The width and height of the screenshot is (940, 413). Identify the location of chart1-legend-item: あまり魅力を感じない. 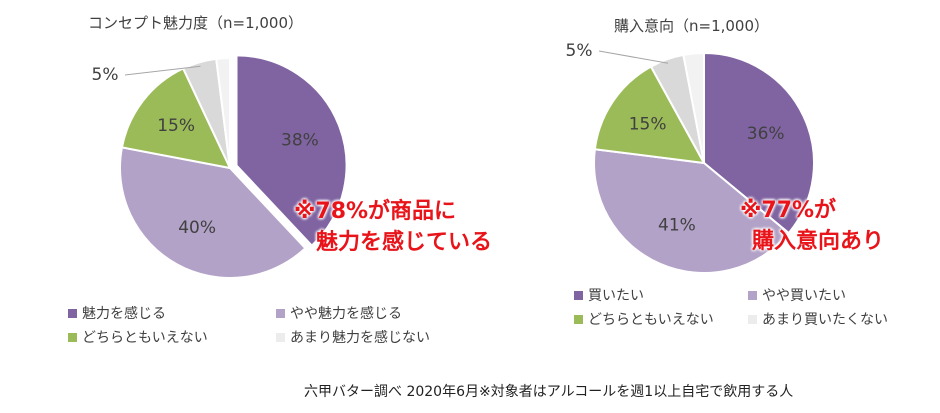
(353, 337).